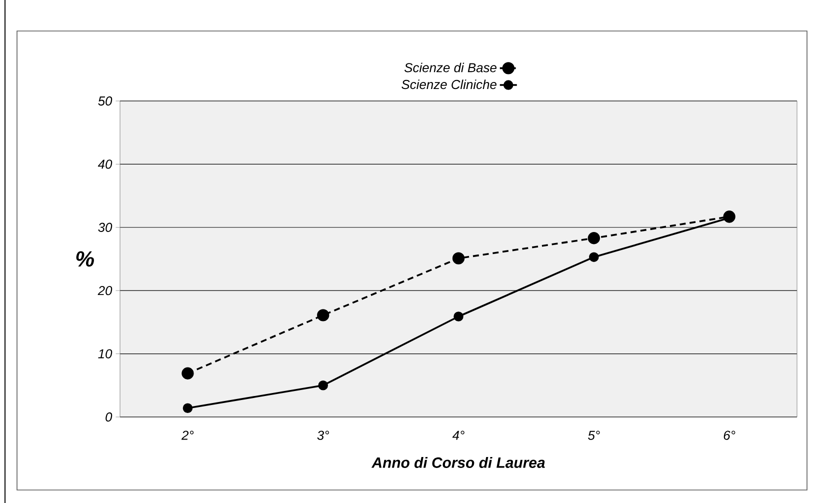 This screenshot has width=813, height=503. Describe the element at coordinates (105, 227) in the screenshot. I see `y-tick-label: 30` at that location.